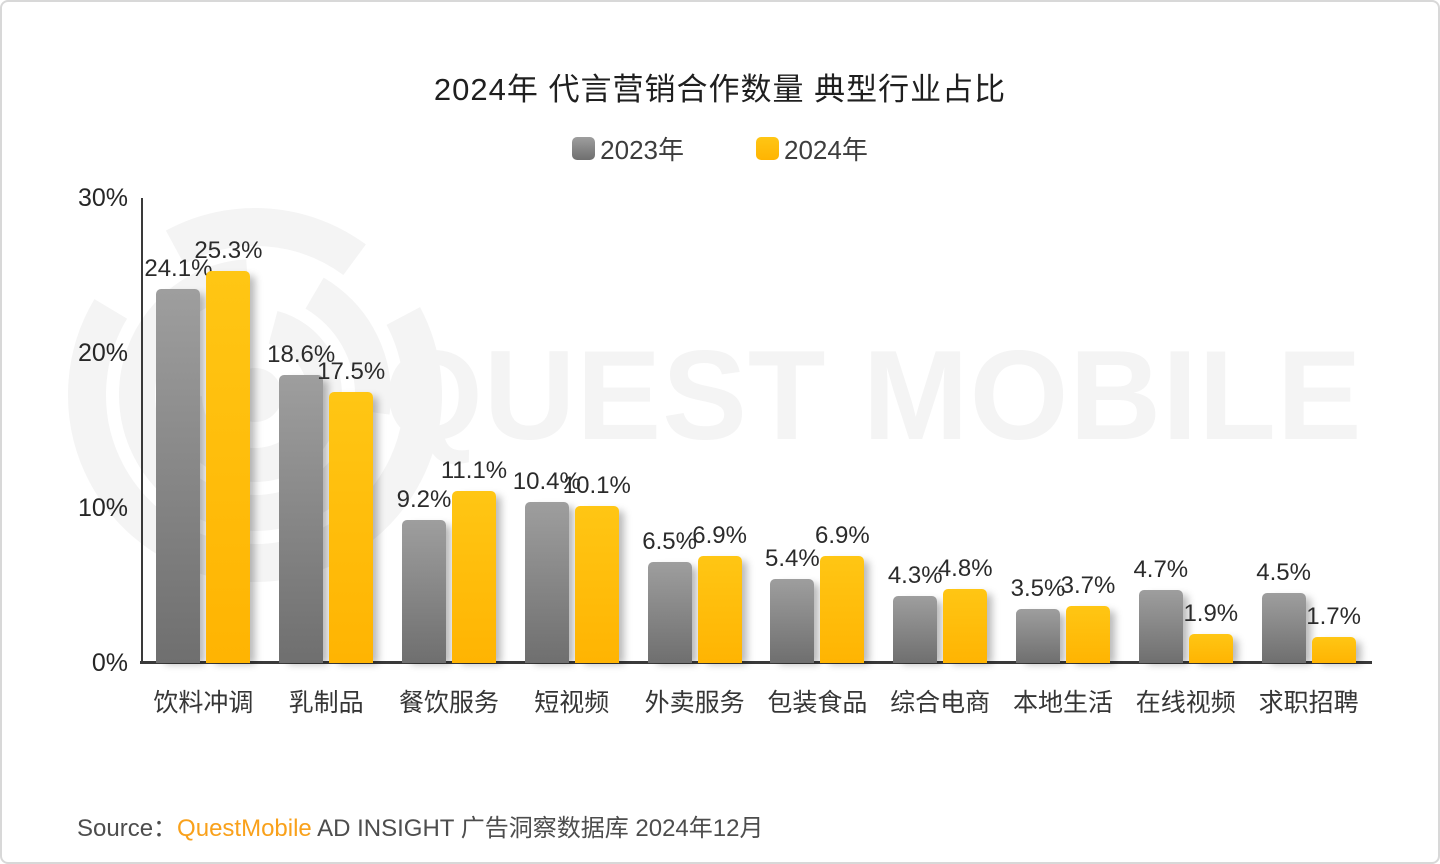 This screenshot has width=1440, height=864. Describe the element at coordinates (326, 703) in the screenshot. I see `category-label: 乳制品` at that location.